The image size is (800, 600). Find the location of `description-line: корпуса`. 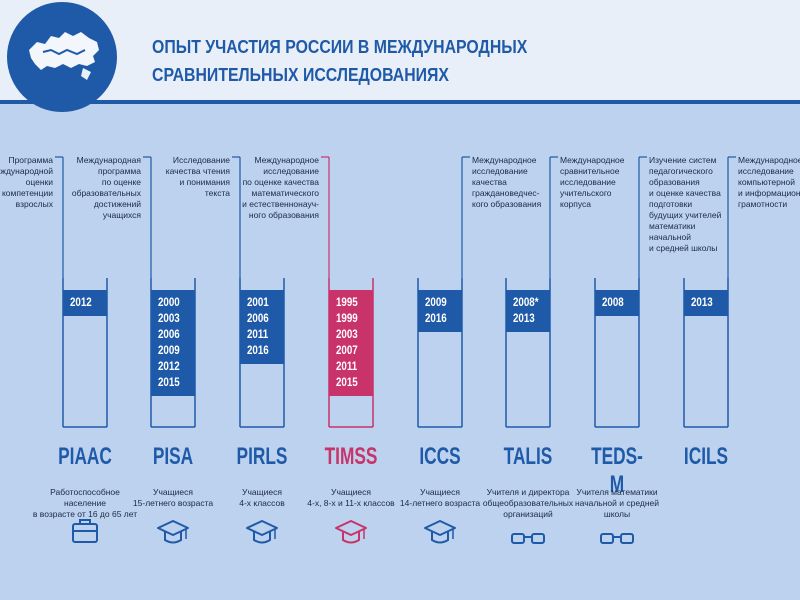

description-line: корпуса is located at coordinates (576, 204).